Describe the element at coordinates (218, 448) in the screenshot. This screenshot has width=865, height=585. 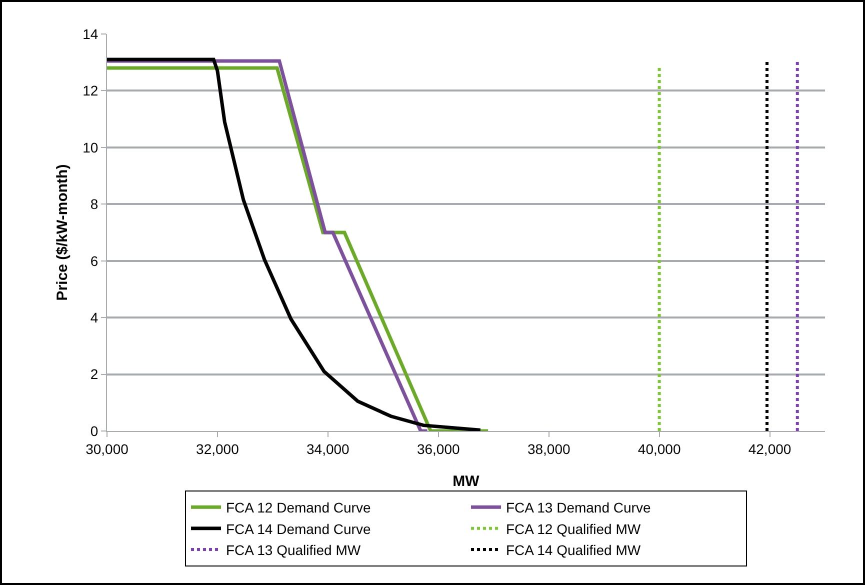
I see `x-tick-label: 32,000` at that location.